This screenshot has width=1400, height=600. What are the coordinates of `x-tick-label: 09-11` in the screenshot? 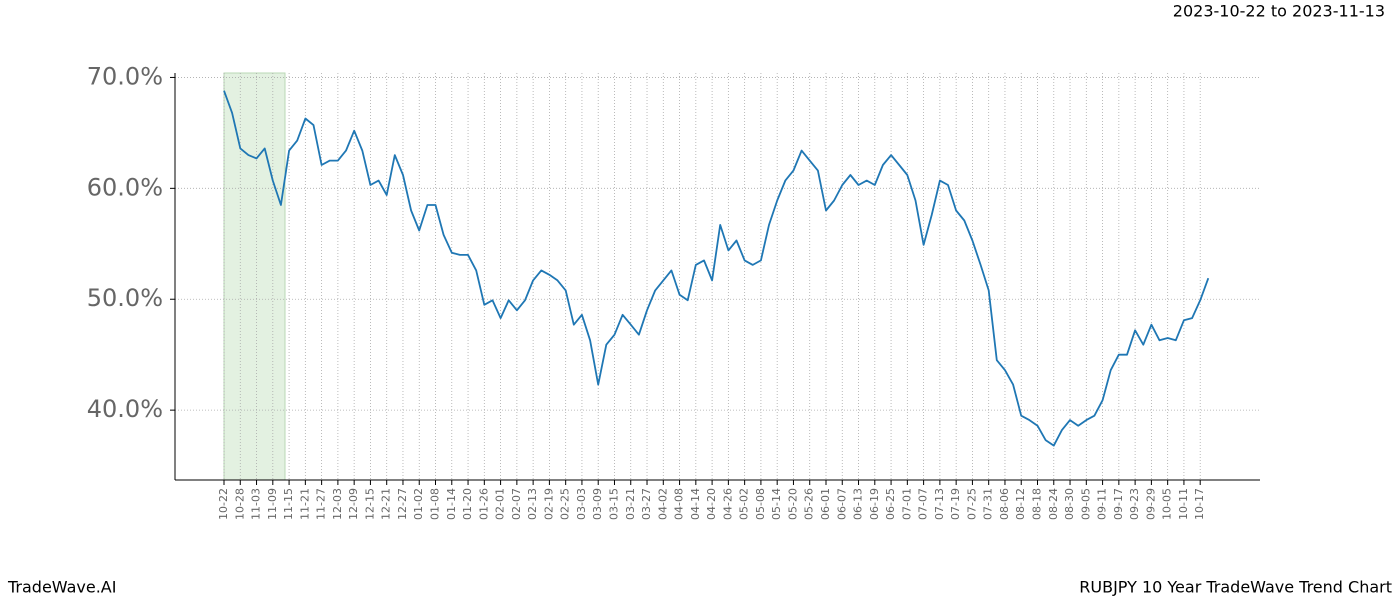 It's located at (1102, 504).